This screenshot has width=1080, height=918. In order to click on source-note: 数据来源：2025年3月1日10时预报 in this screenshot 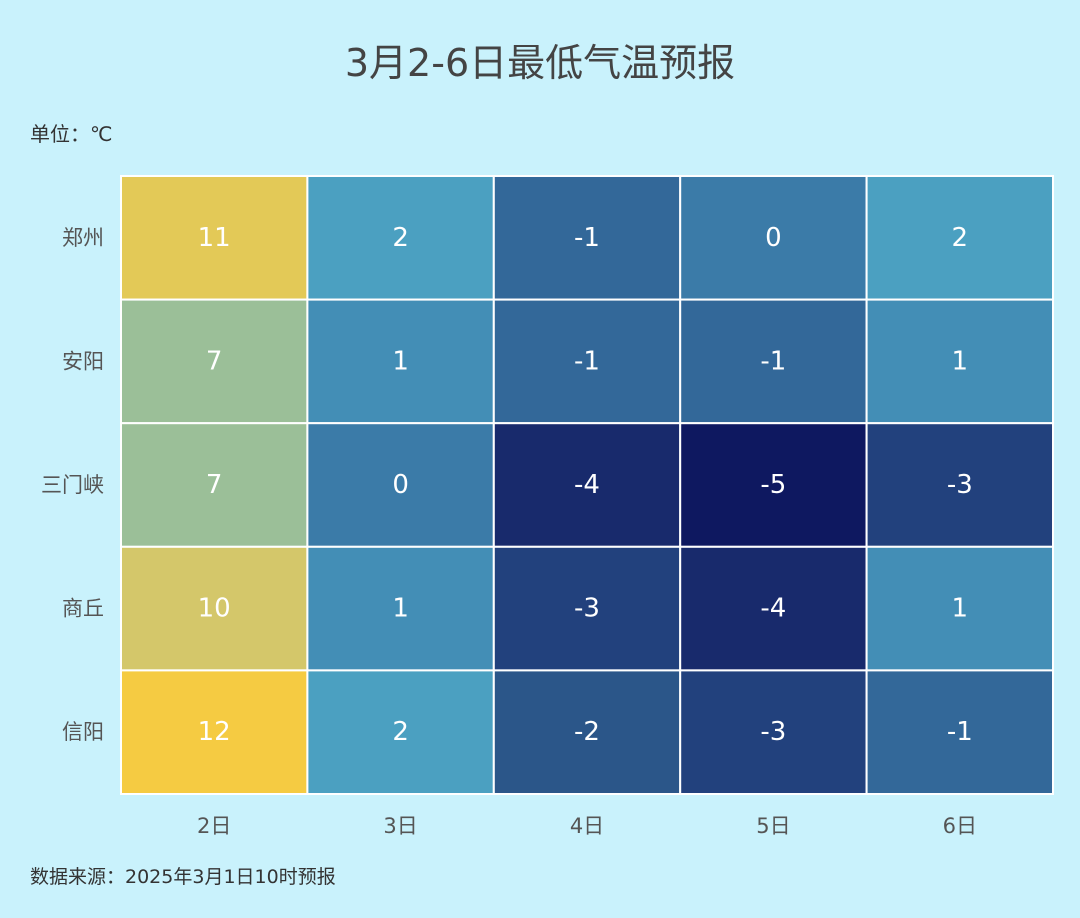, I will do `click(183, 877)`.